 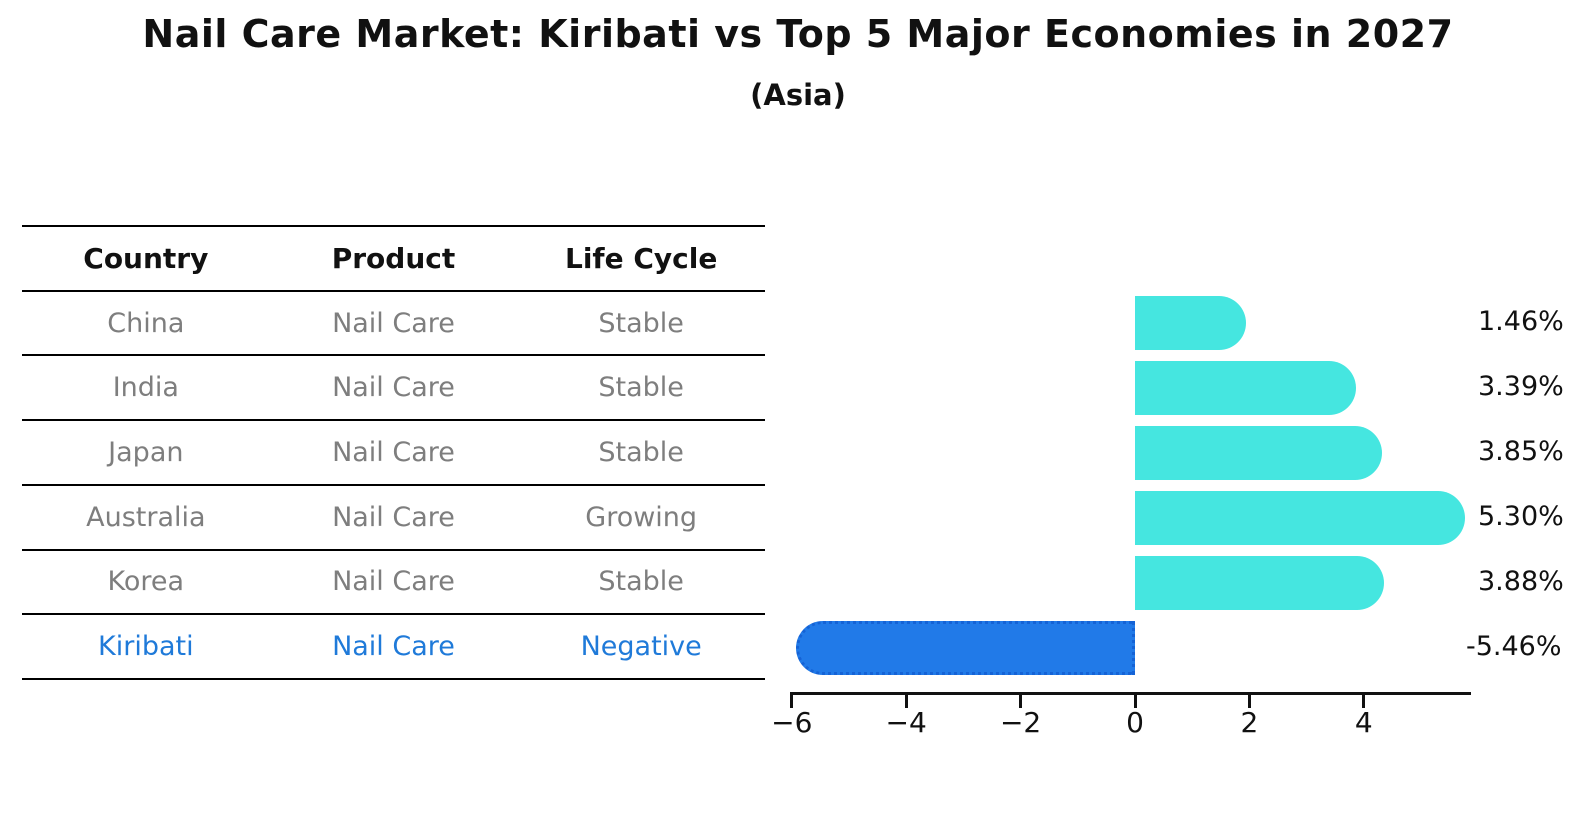 What do you see at coordinates (641, 258) in the screenshot?
I see `column-header-life-cycle: Life Cycle` at bounding box center [641, 258].